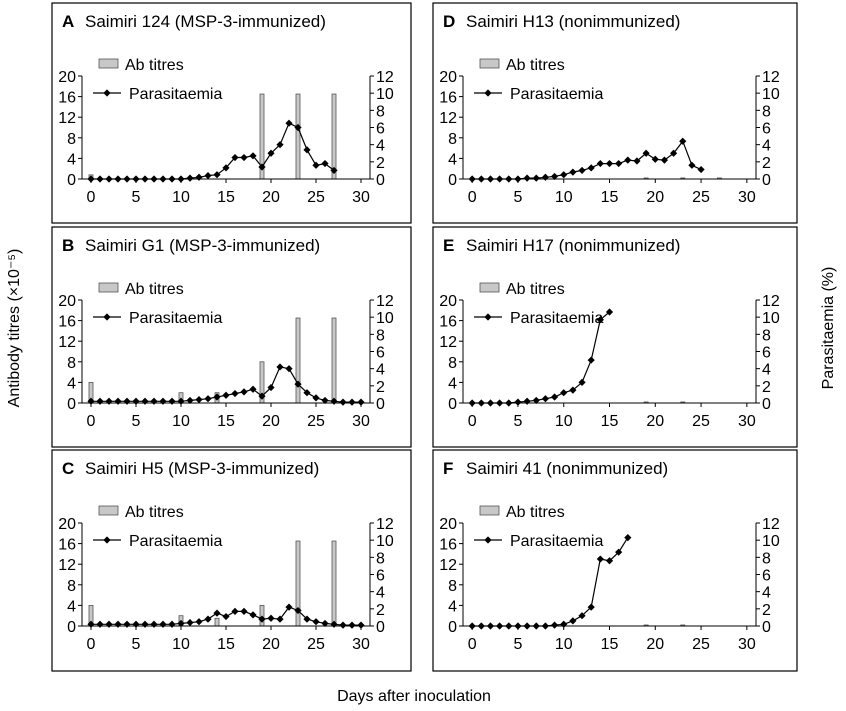 This screenshot has height=711, width=846. What do you see at coordinates (448, 245) in the screenshot?
I see `panel-letter: E` at bounding box center [448, 245].